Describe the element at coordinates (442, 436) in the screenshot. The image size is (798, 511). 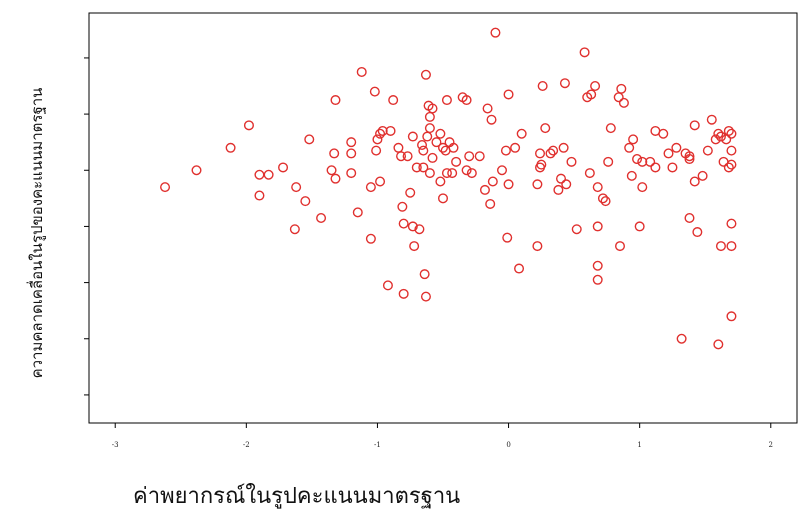
I see `x-axis-ticks: -3 -2 -1 0 1 2` at that location.